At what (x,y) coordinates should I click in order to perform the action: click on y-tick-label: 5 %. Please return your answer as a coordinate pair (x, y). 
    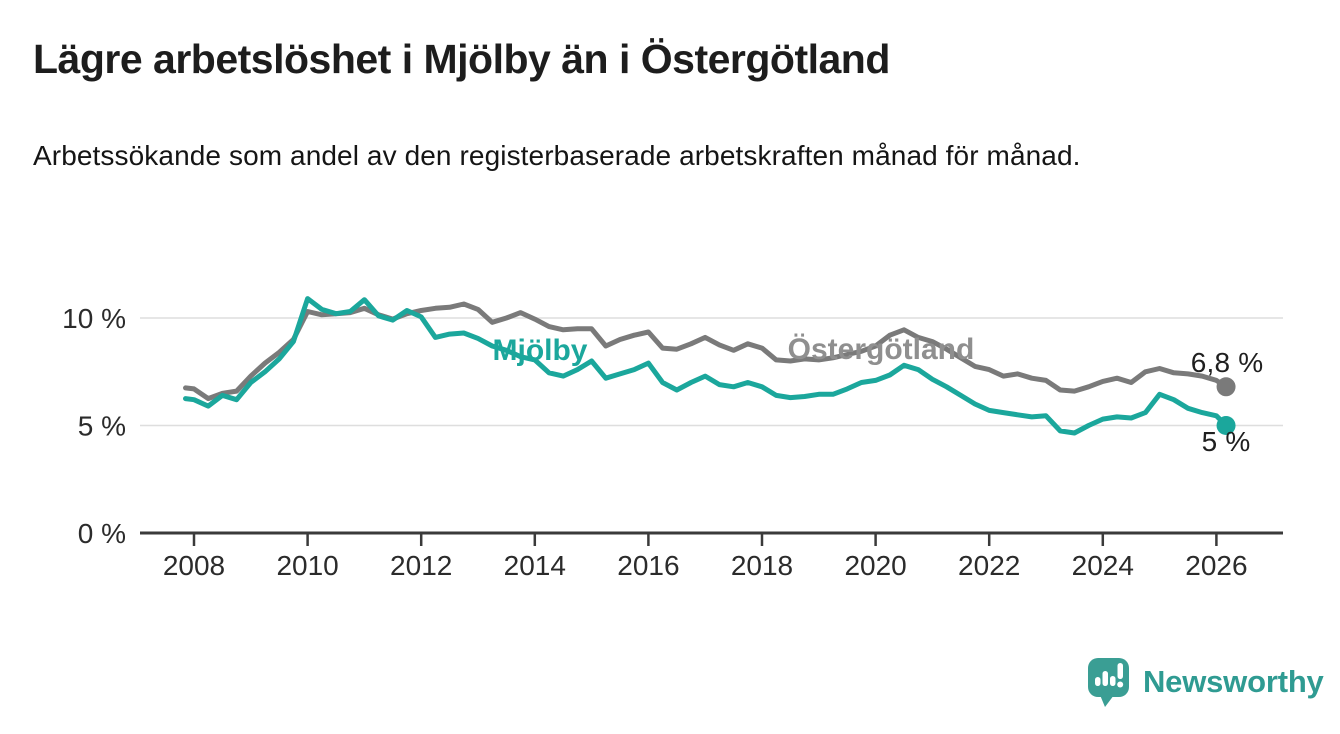
    Looking at the image, I should click on (102, 426).